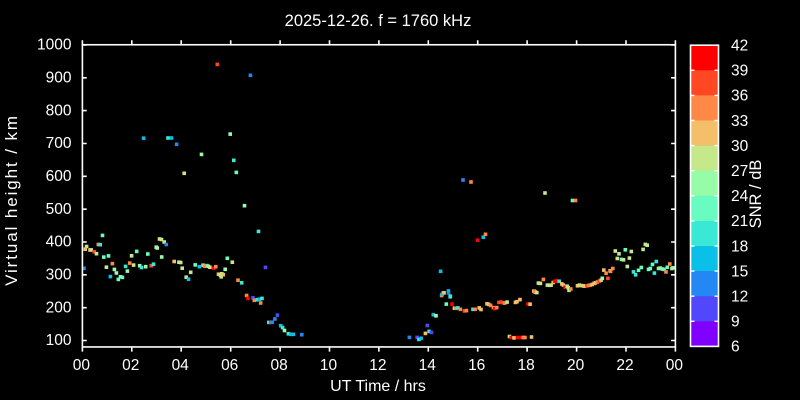 This screenshot has height=400, width=800. Describe the element at coordinates (54, 45) in the screenshot. I see `svg-text: 1000` at that location.